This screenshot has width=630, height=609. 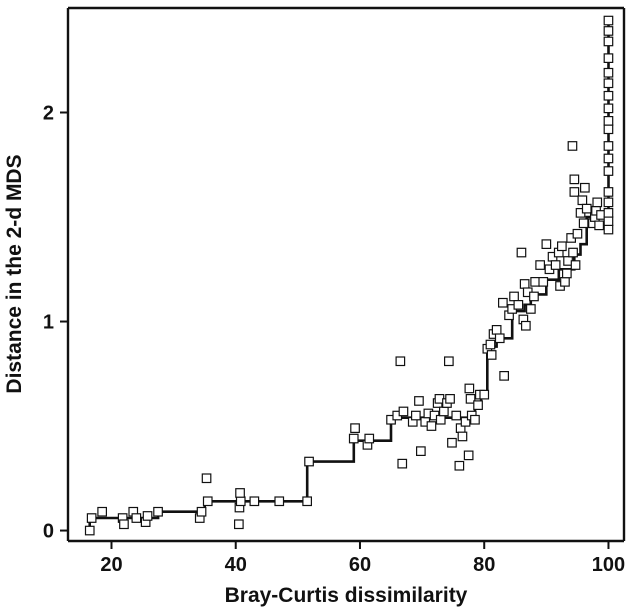 What do you see at coordinates (48, 532) in the screenshot?
I see `y-tick-label: 0` at bounding box center [48, 532].